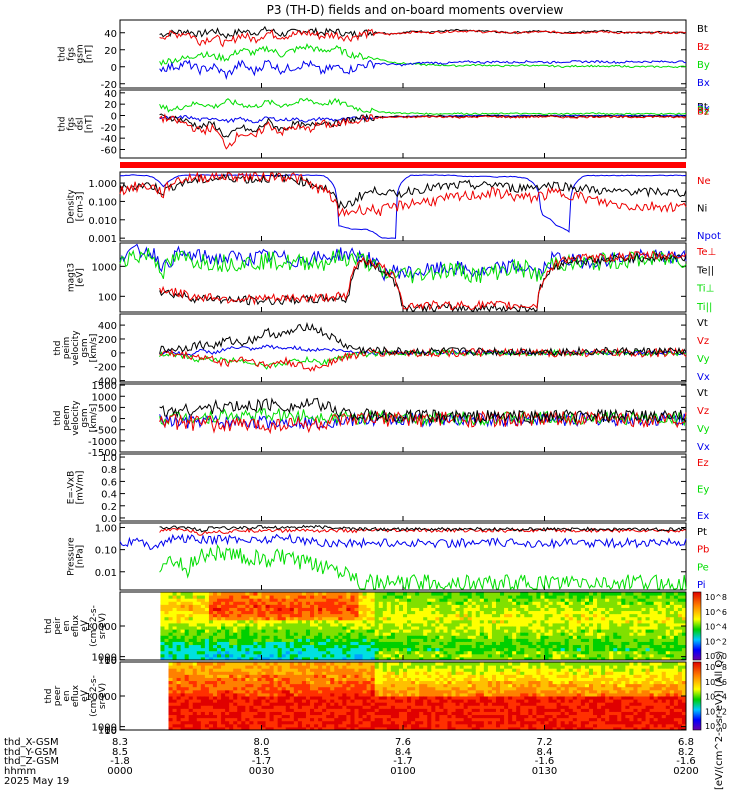  What do you see at coordinates (90, 124) in the screenshot?
I see `y-axis-label-line: [nT]` at bounding box center [90, 124].